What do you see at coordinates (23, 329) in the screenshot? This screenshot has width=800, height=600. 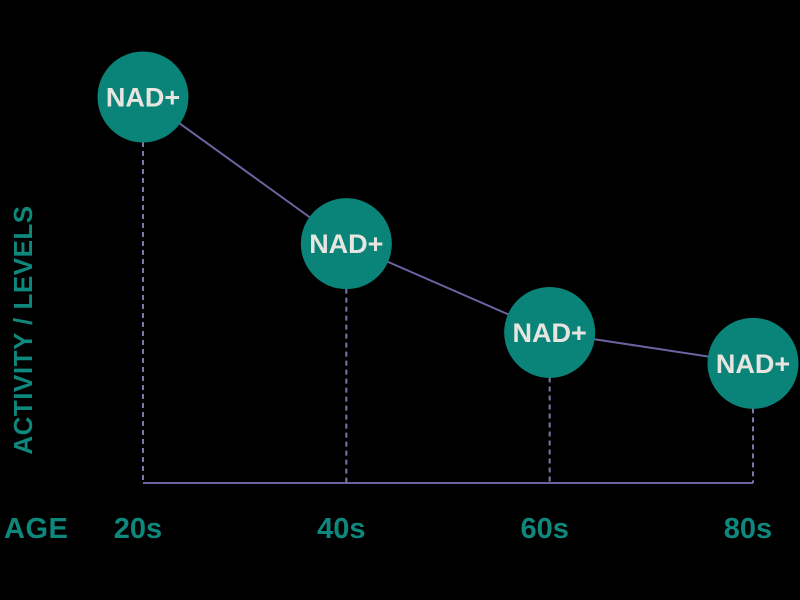 I see `y-axis-label: ACTIVITY / LEVELS` at bounding box center [23, 329].